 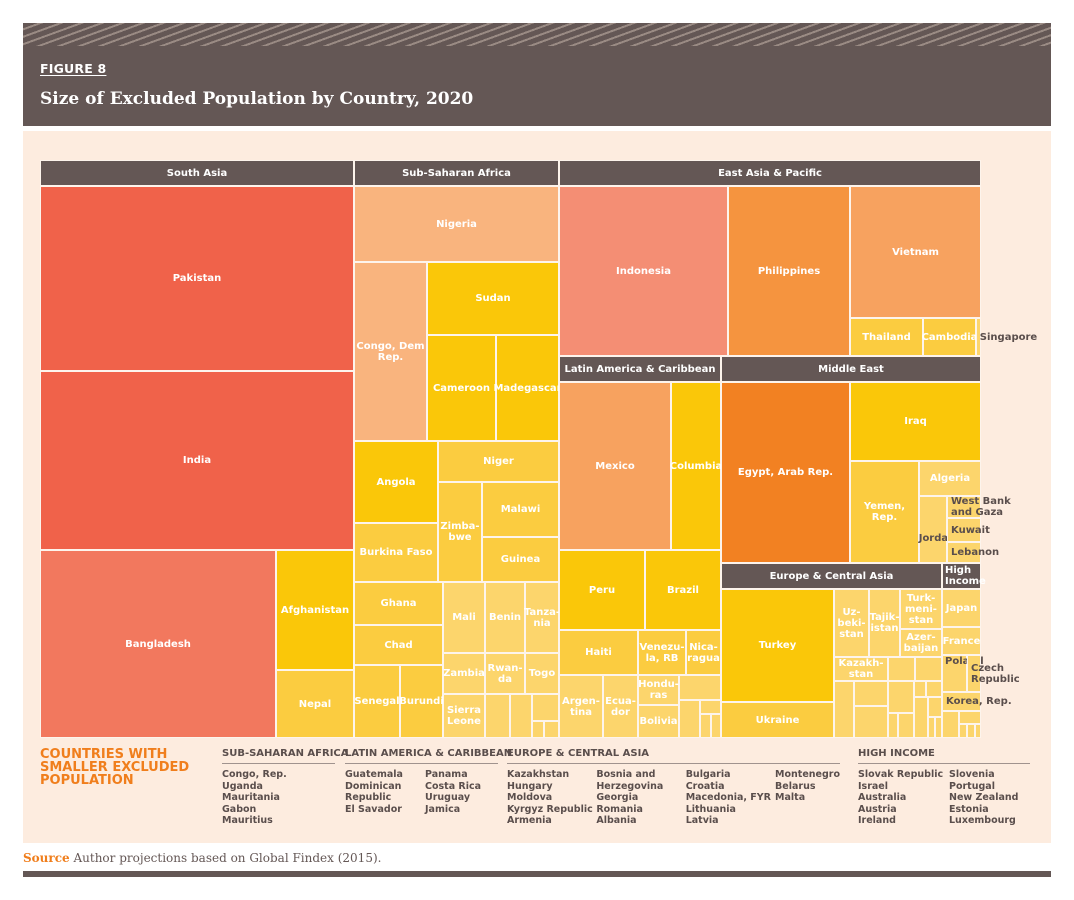 I want to click on legend-country: Mauritius, so click(x=247, y=820).